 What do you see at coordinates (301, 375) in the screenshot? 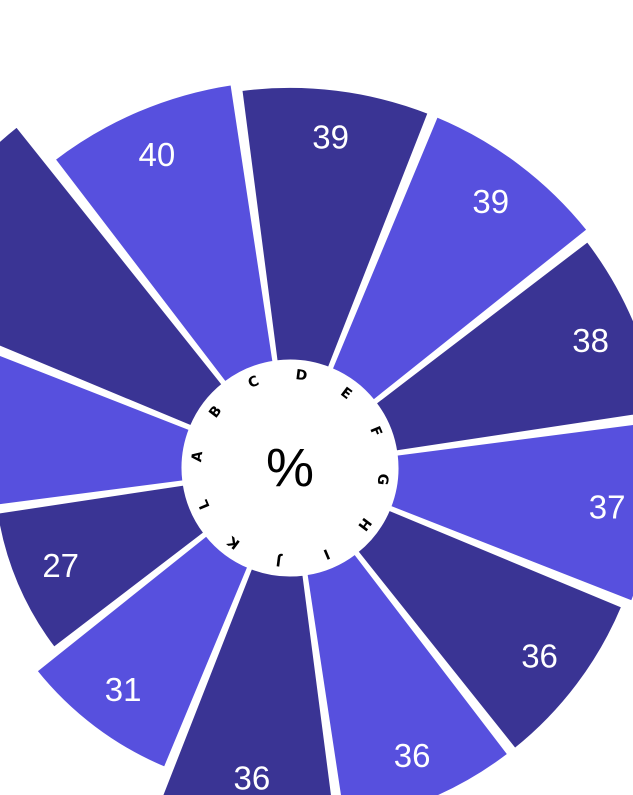
I see `category-label-D: D` at bounding box center [301, 375].